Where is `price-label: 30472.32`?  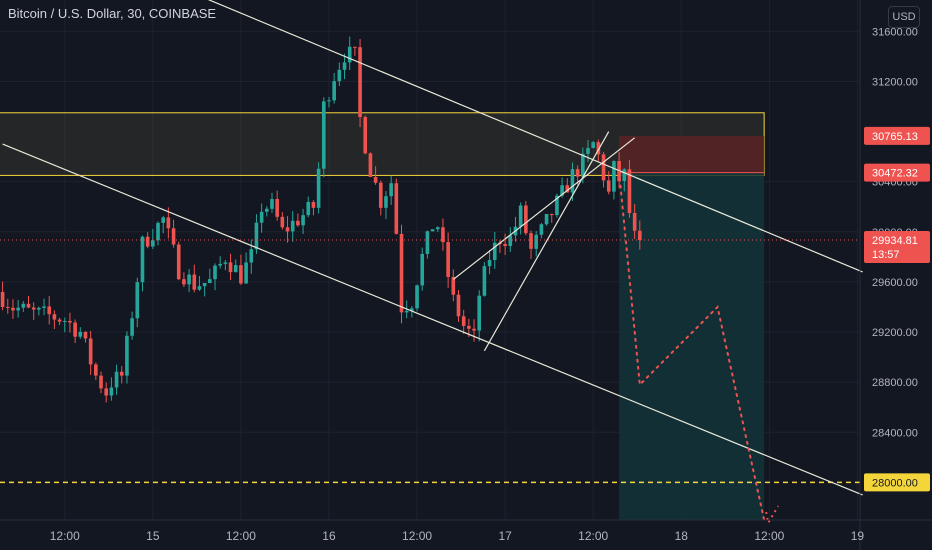
price-label: 30472.32 is located at coordinates (895, 174).